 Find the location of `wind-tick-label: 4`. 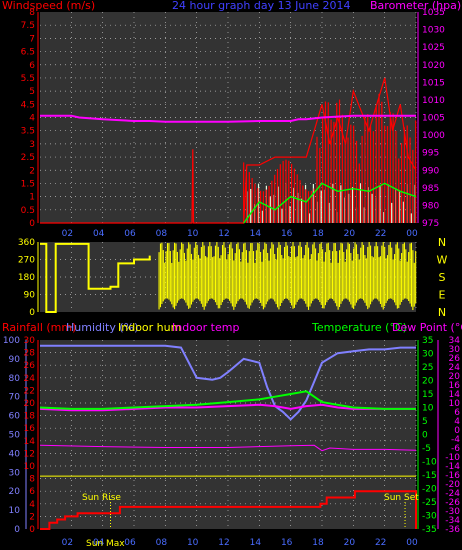

wind-tick-label: 4 is located at coordinates (32, 119).